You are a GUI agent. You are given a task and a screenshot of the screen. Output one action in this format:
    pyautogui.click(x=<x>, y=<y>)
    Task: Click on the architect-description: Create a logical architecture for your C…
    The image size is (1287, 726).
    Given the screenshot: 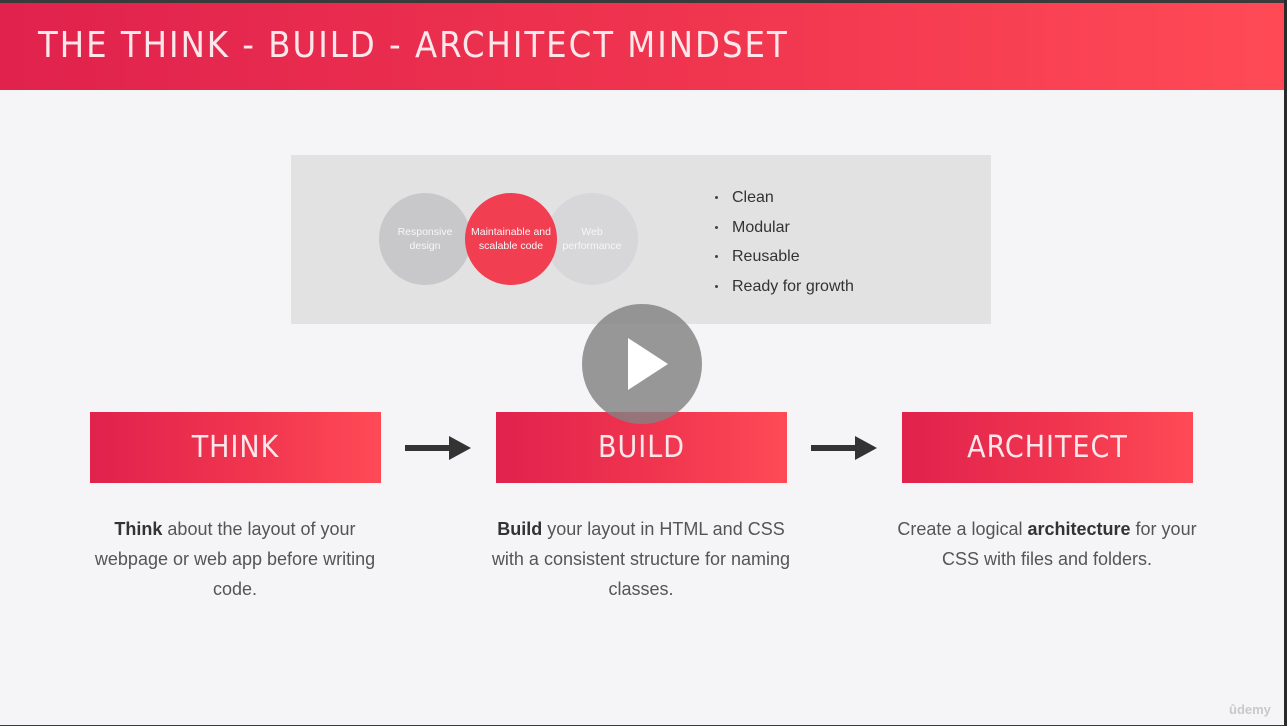 What is the action you would take?
    pyautogui.click(x=1047, y=544)
    